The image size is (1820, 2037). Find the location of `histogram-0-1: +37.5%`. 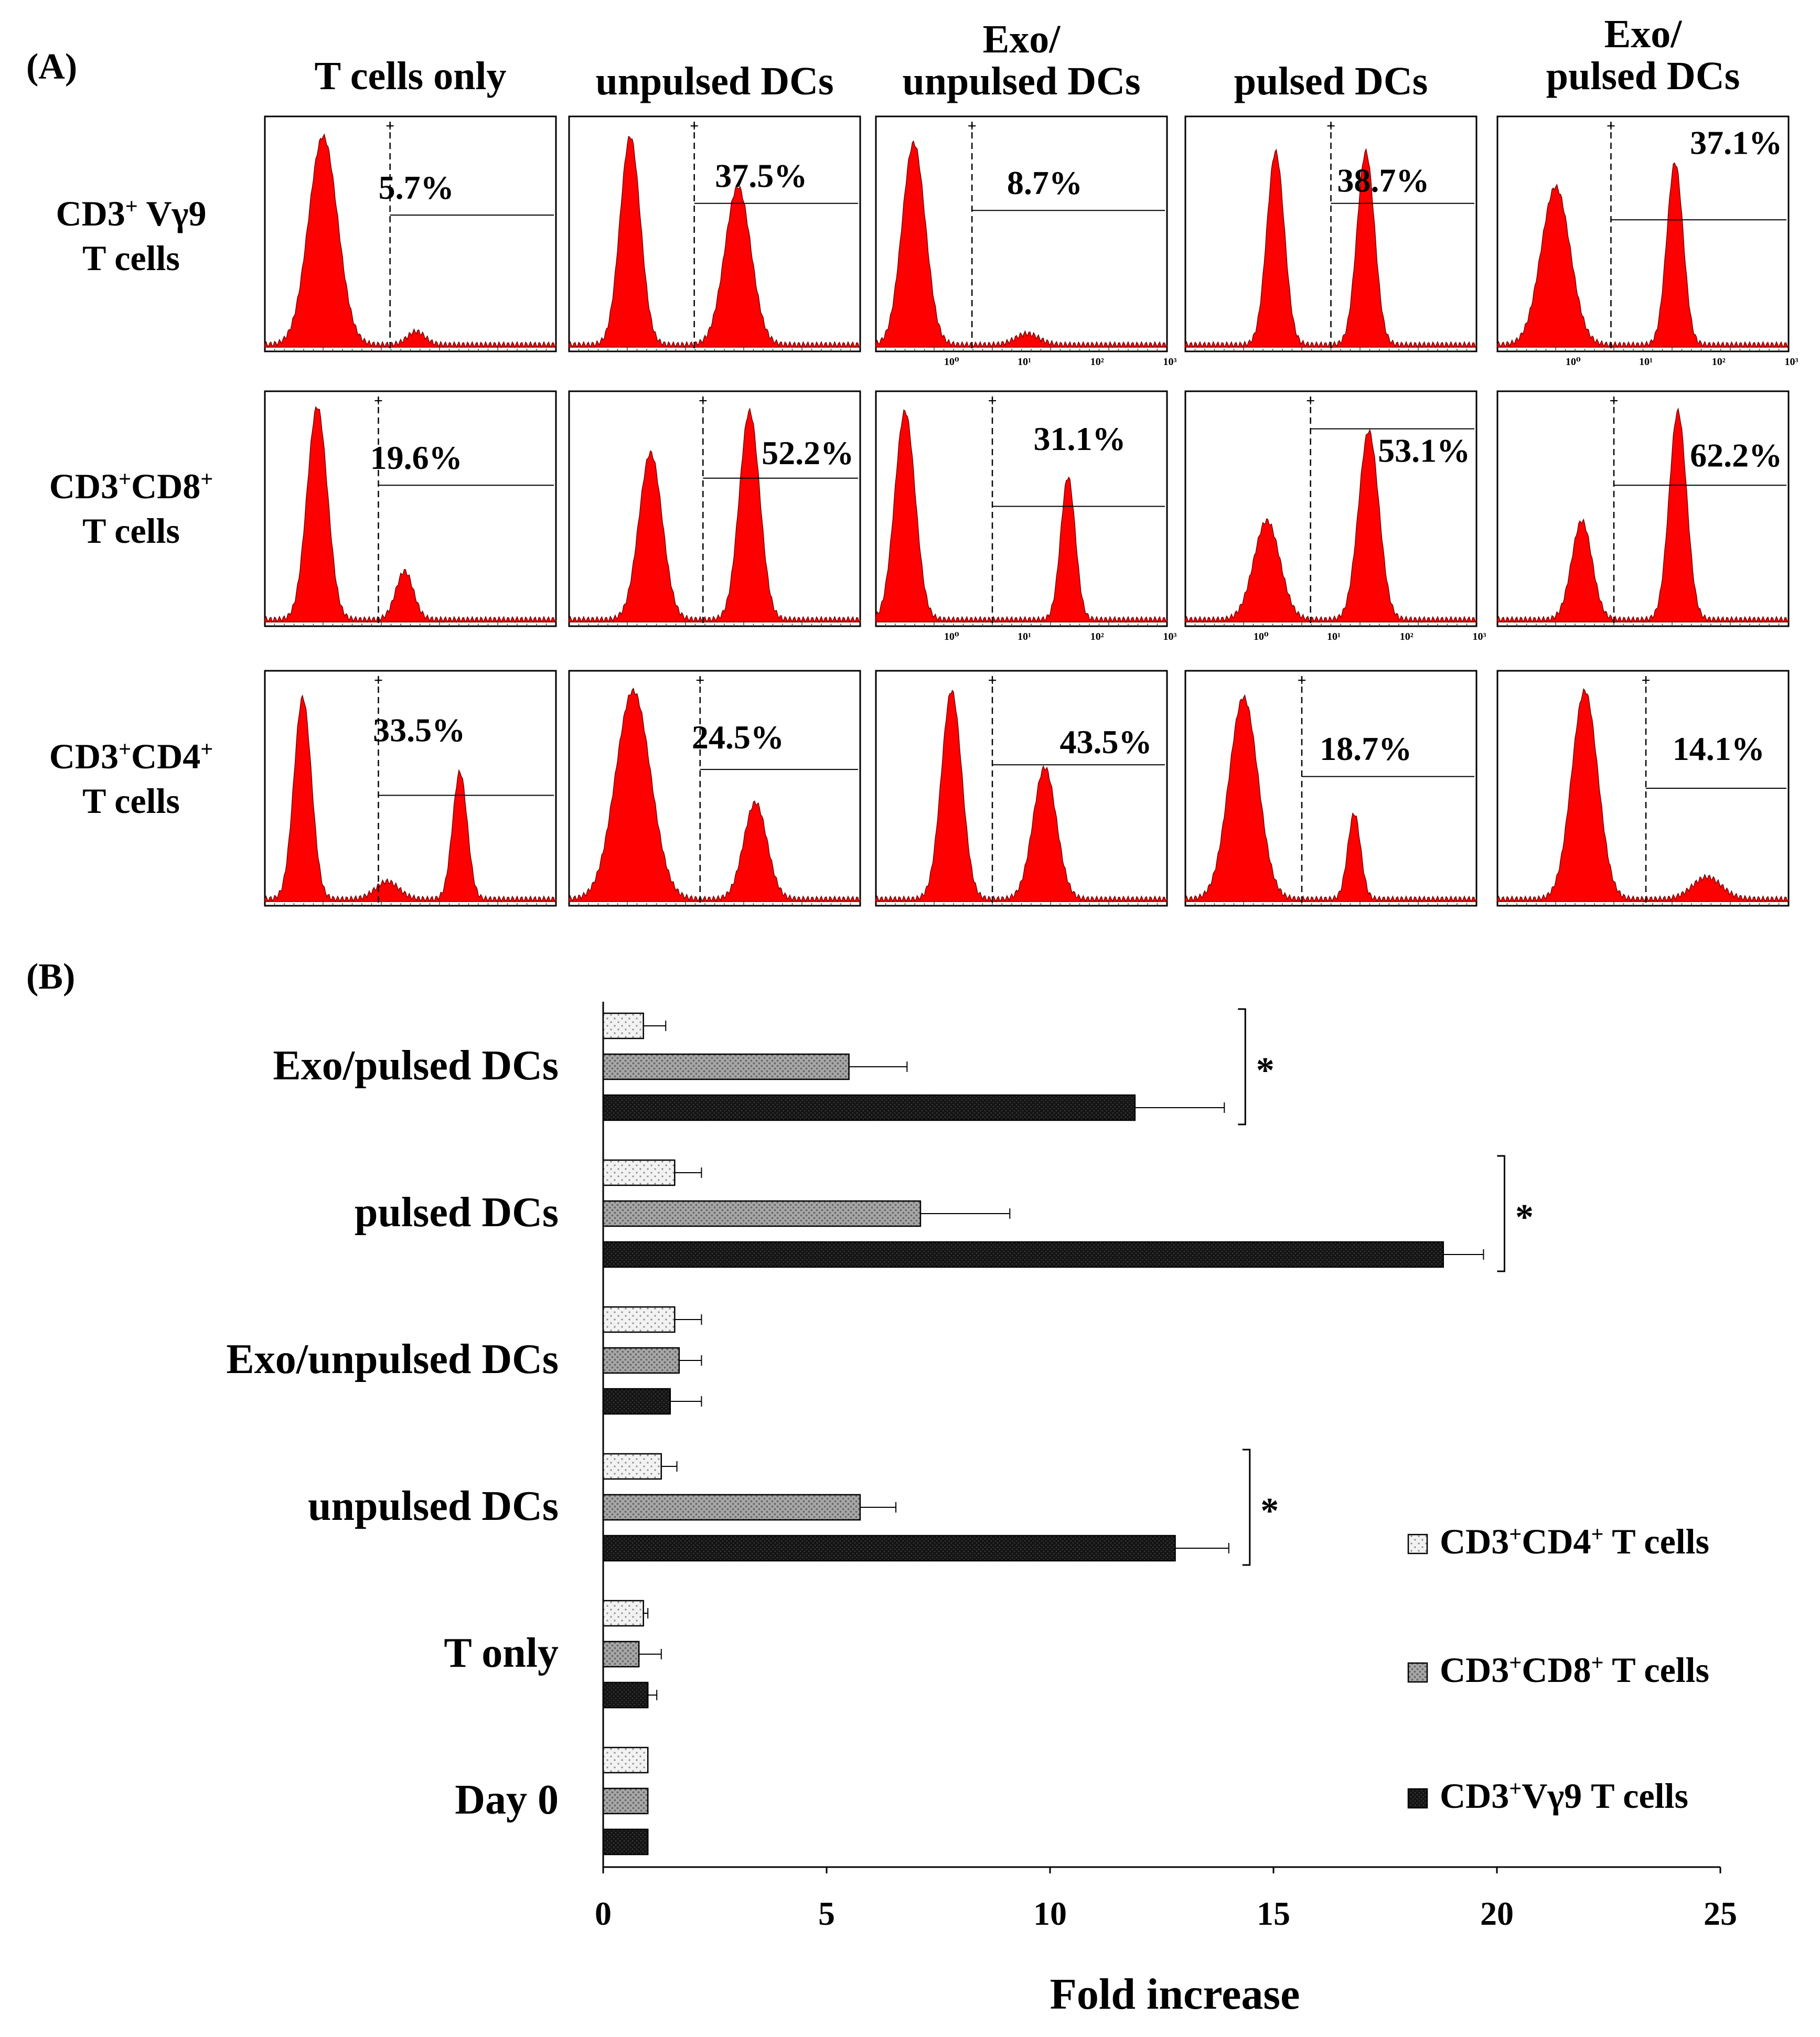

histogram-0-1: +37.5% is located at coordinates (714, 234).